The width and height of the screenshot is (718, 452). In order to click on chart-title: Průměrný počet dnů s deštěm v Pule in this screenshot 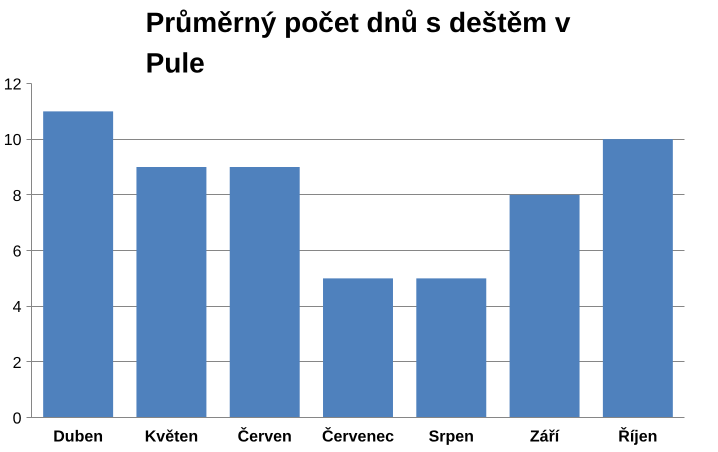, I will do `click(358, 42)`.